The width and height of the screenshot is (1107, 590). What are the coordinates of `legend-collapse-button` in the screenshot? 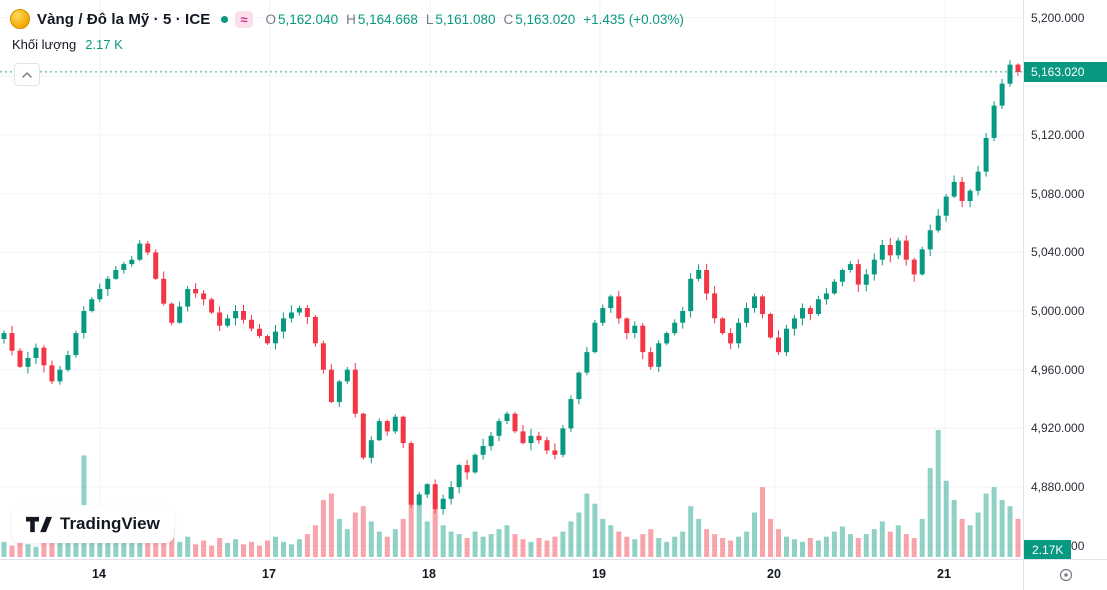 It's located at (27, 74).